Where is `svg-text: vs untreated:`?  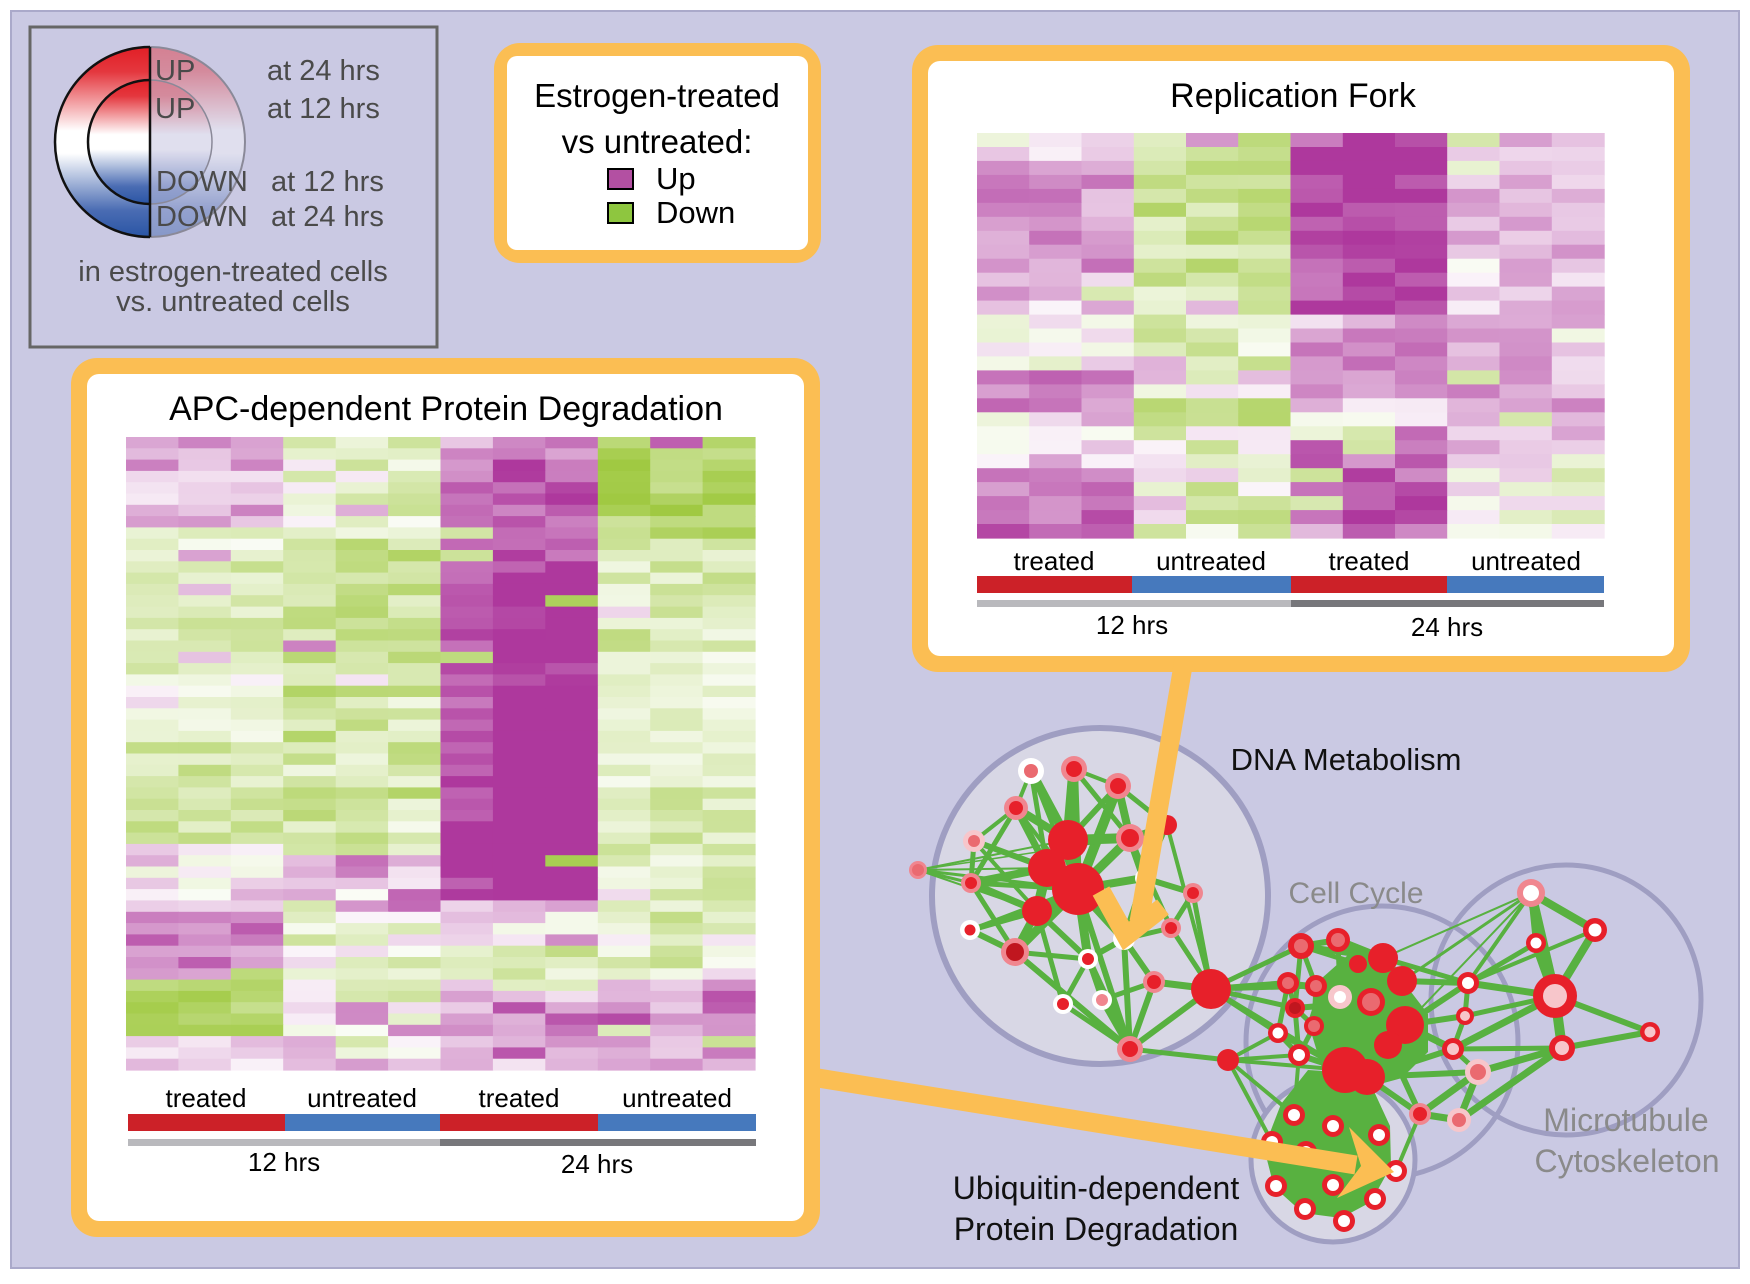
svg-text: vs untreated: is located at coordinates (657, 141).